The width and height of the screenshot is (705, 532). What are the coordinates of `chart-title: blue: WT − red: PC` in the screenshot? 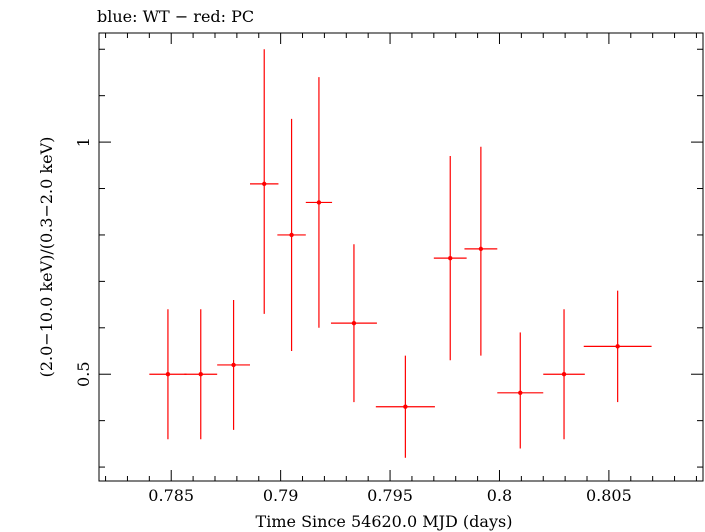 It's located at (175, 16).